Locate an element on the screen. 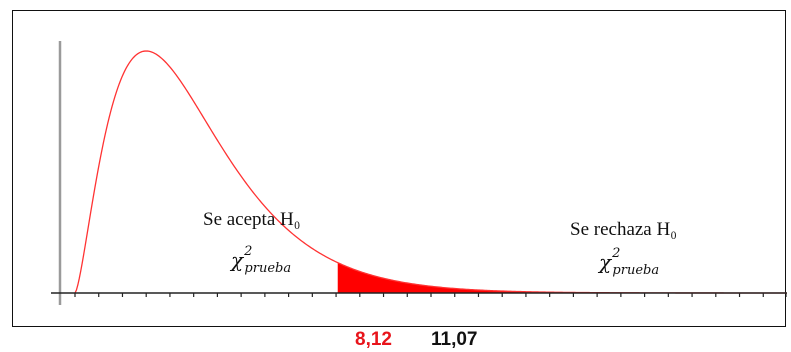 This screenshot has width=791, height=352. test-statistic-value: 8,12 is located at coordinates (373, 339).